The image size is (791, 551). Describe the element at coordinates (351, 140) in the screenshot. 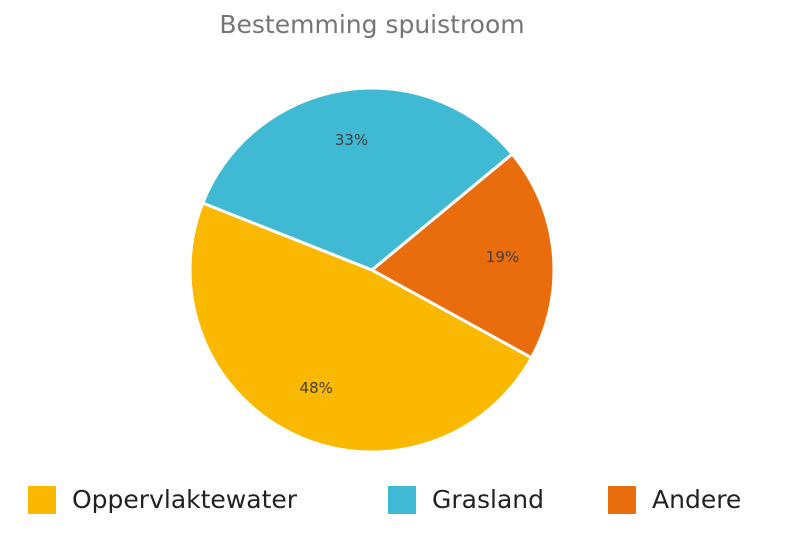

I see `data-label: 33%` at that location.